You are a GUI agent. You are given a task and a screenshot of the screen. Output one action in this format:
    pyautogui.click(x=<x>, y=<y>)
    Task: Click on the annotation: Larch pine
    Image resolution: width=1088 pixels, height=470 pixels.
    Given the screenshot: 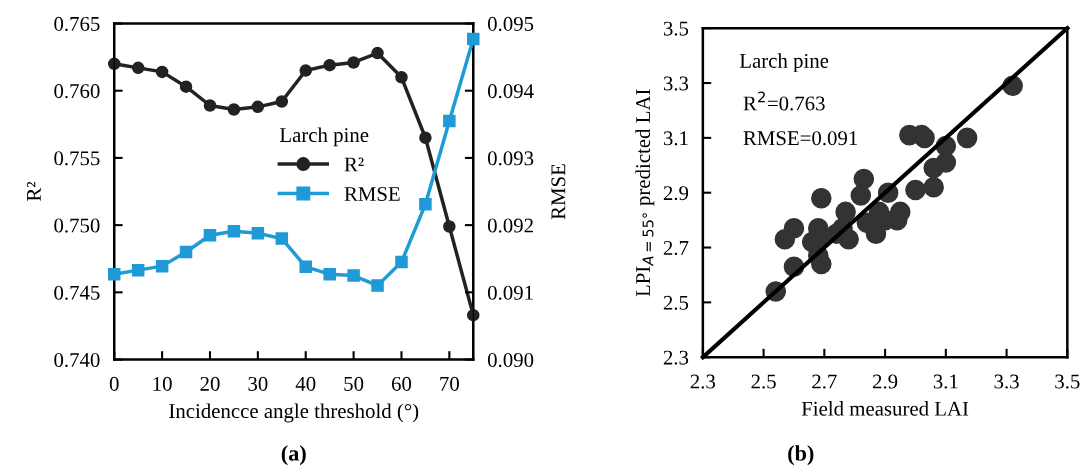 What is the action you would take?
    pyautogui.click(x=784, y=63)
    